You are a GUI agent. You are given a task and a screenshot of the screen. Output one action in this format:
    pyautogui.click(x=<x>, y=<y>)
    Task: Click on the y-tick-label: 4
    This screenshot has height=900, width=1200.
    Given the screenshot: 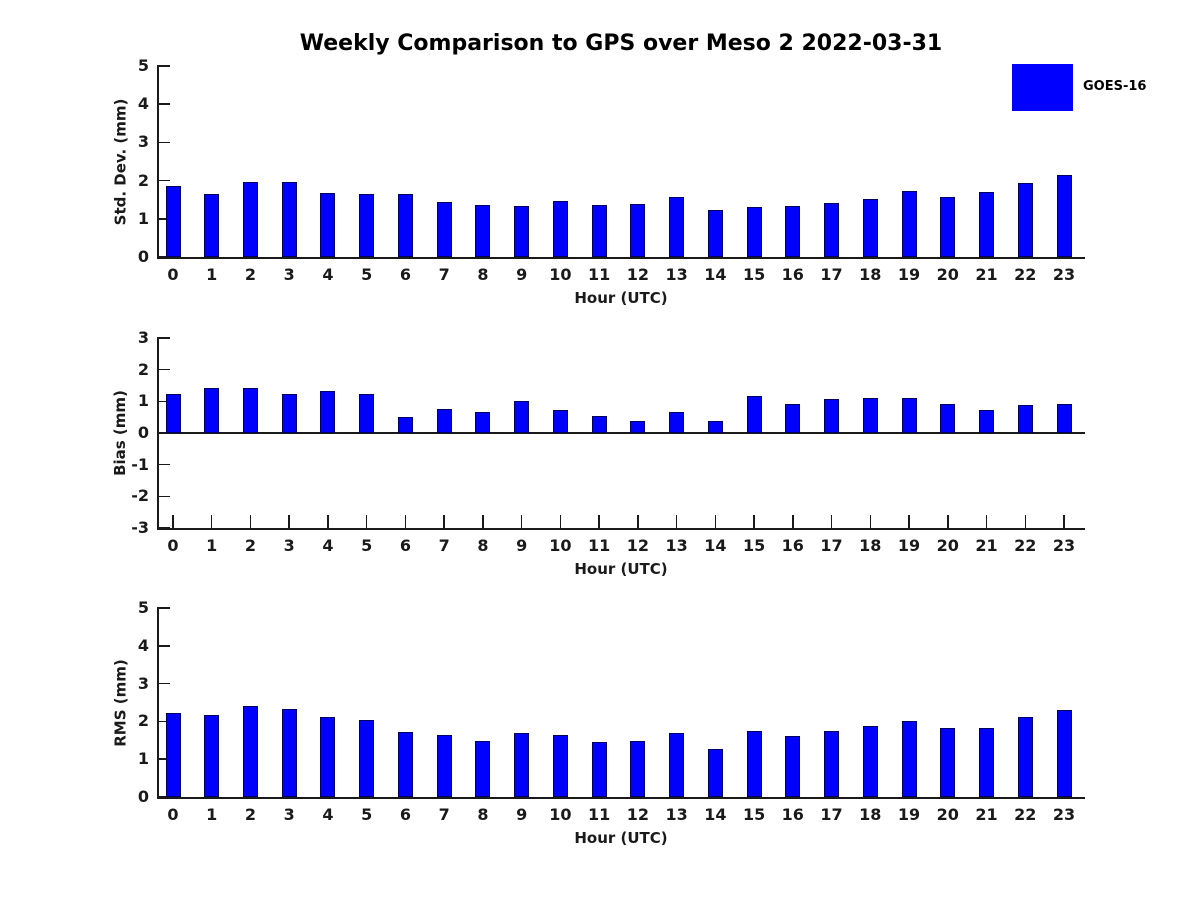 What is the action you would take?
    pyautogui.click(x=143, y=645)
    